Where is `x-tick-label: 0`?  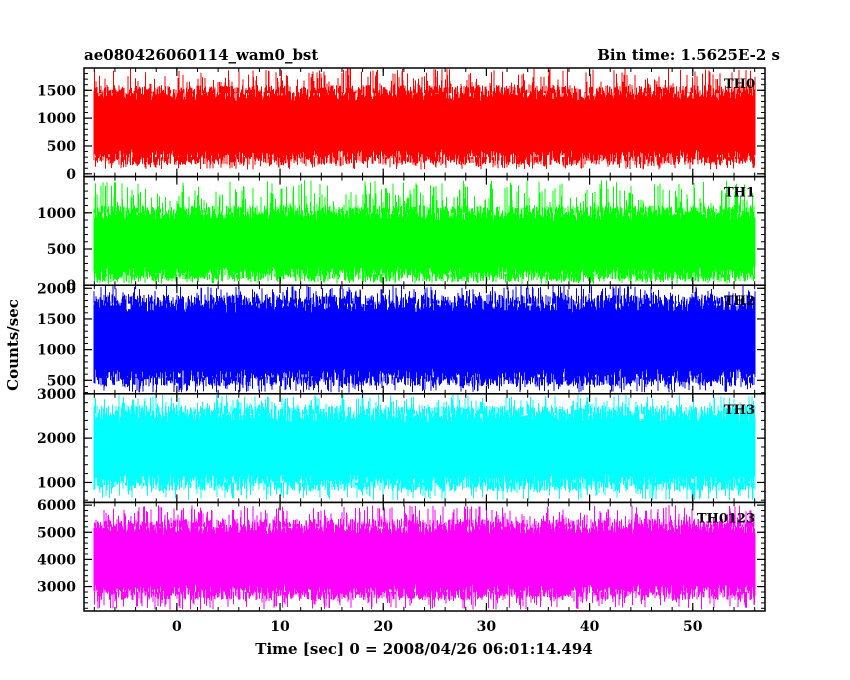 x-tick-label: 0 is located at coordinates (177, 627).